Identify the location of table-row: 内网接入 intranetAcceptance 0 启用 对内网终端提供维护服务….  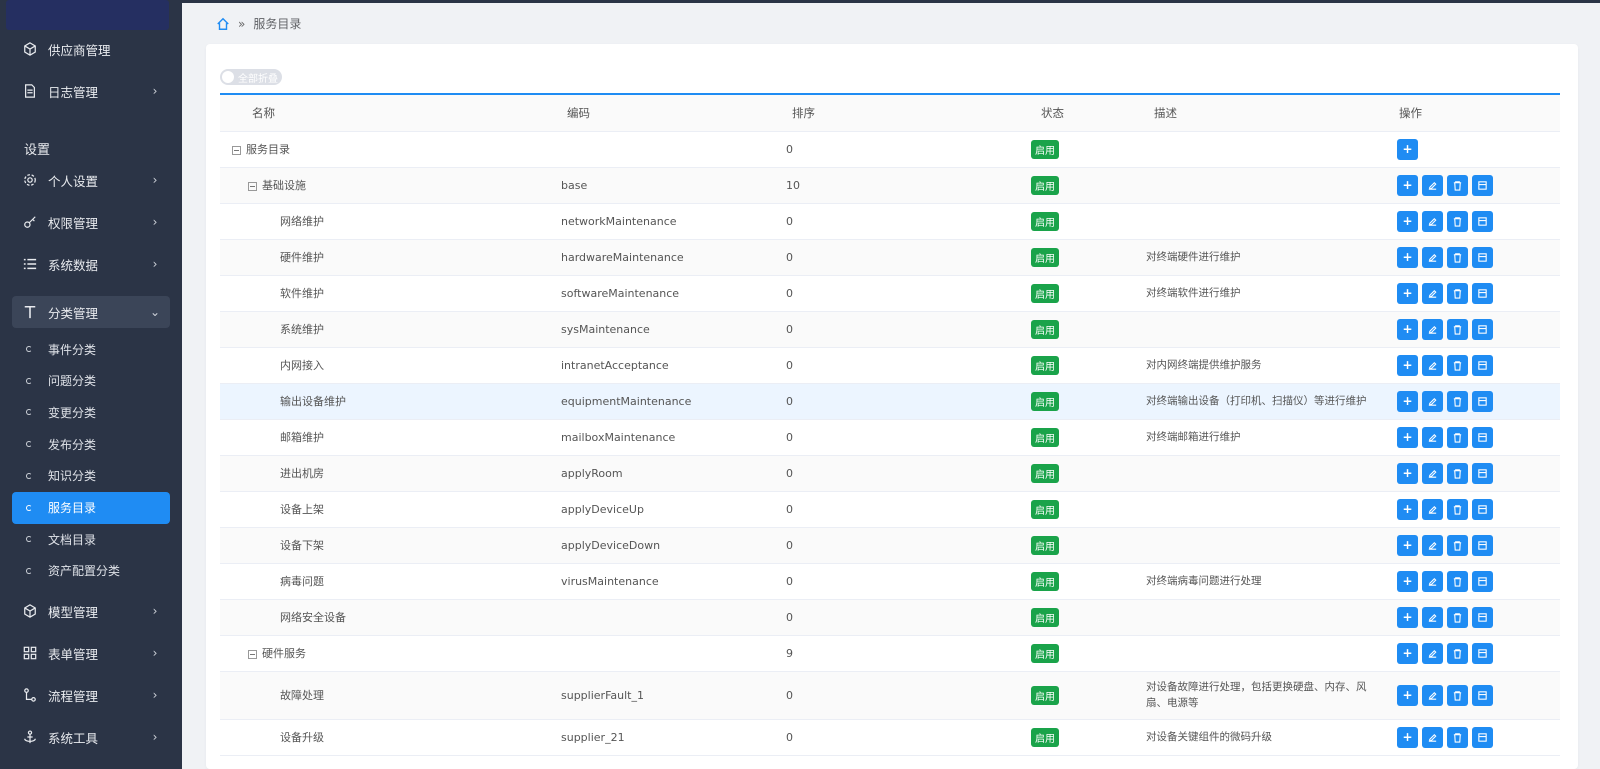
(890, 365).